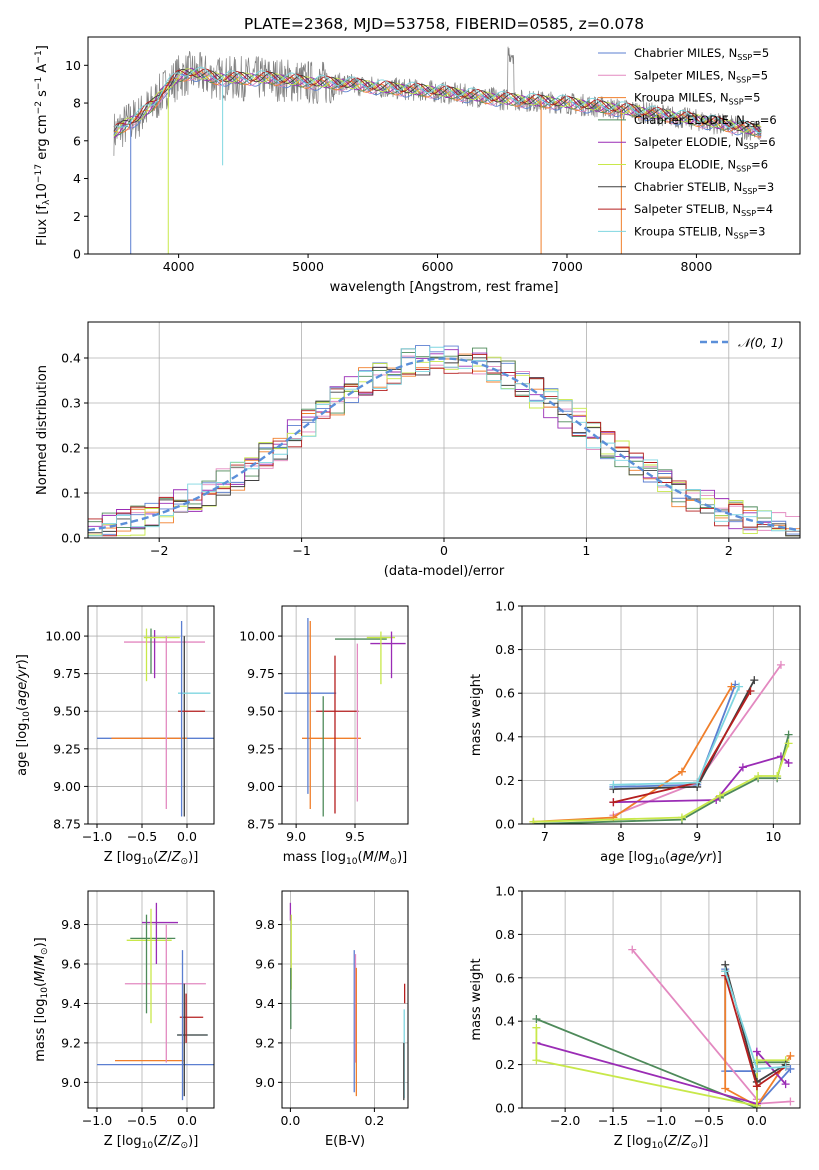 The width and height of the screenshot is (819, 1170). Describe the element at coordinates (261, 711) in the screenshot. I see `y-tick-label: 9.50` at that location.